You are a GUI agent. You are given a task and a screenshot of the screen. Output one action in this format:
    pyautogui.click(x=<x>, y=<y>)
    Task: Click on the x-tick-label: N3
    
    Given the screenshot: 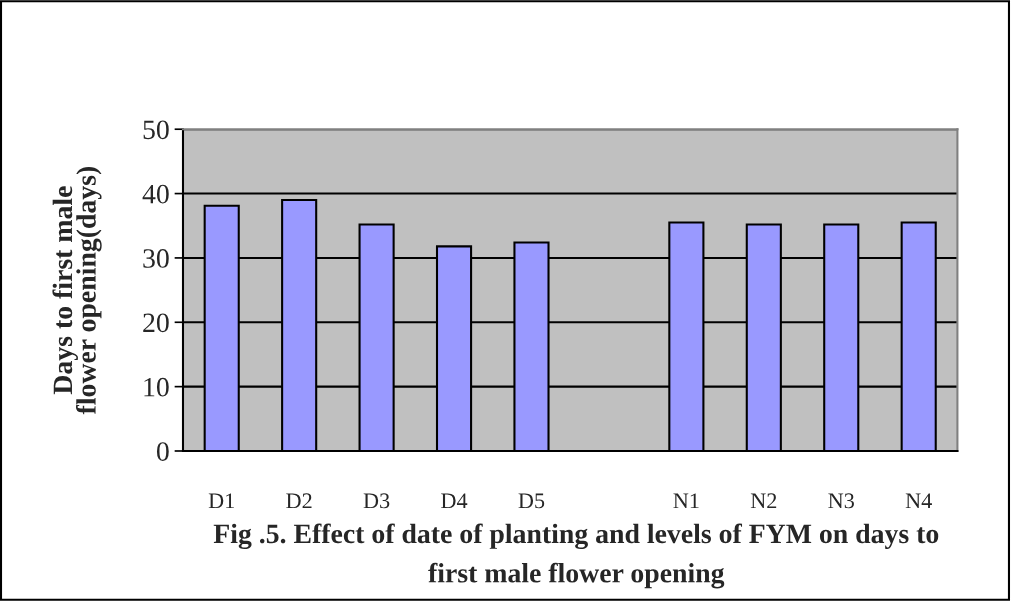 What is the action you would take?
    pyautogui.click(x=841, y=501)
    